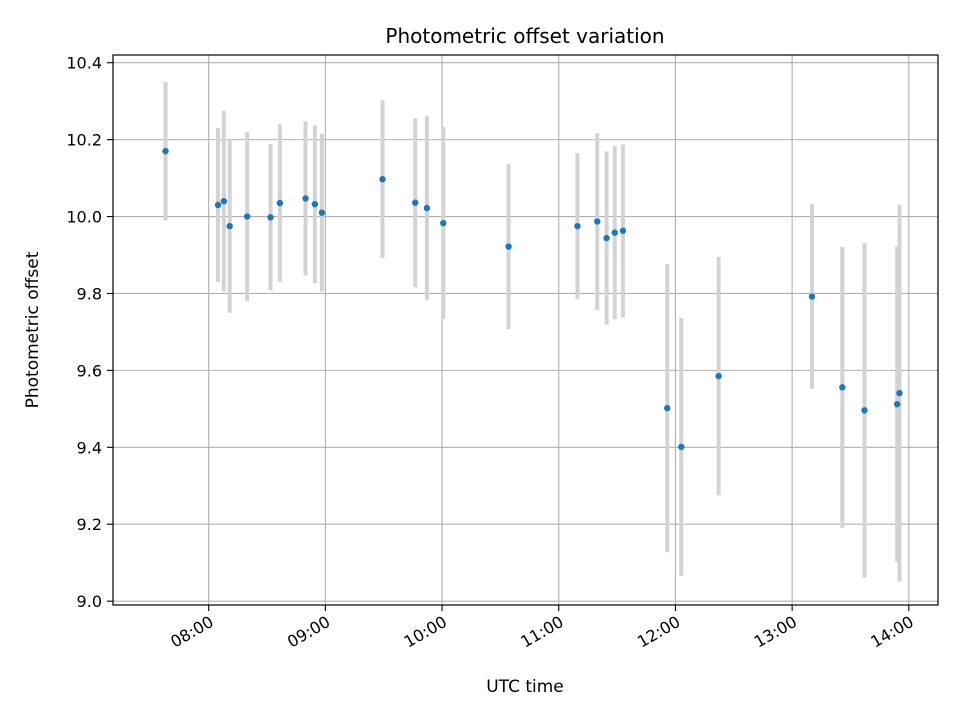 The height and width of the screenshot is (720, 960). What do you see at coordinates (84, 63) in the screenshot?
I see `y-tick-label: 10.4` at bounding box center [84, 63].